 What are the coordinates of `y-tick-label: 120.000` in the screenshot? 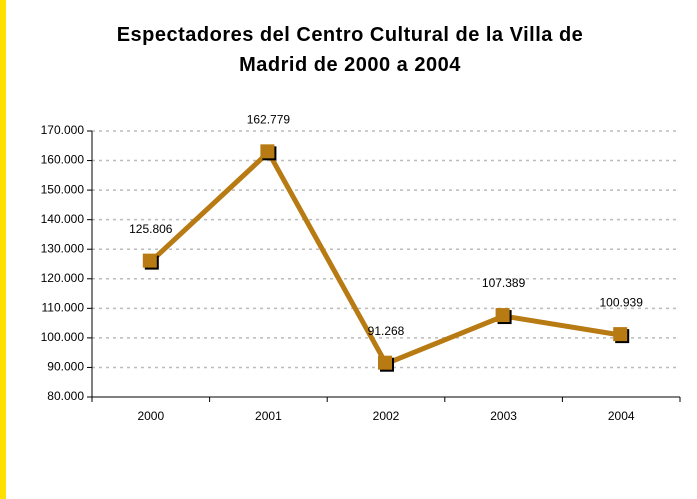 It's located at (63, 278).